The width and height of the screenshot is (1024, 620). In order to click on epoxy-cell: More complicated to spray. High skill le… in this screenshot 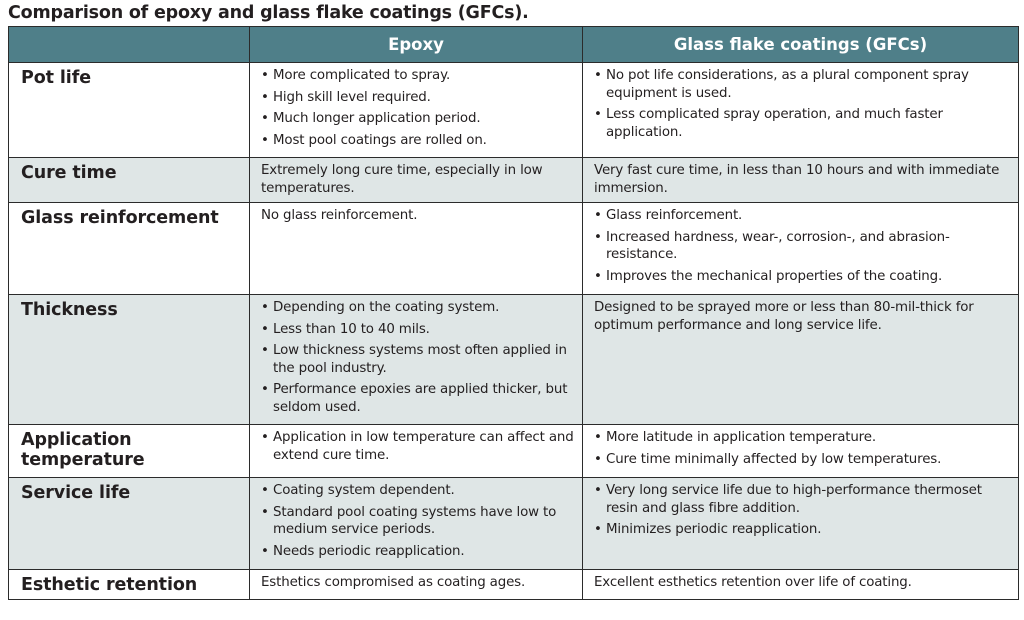, I will do `click(416, 110)`.